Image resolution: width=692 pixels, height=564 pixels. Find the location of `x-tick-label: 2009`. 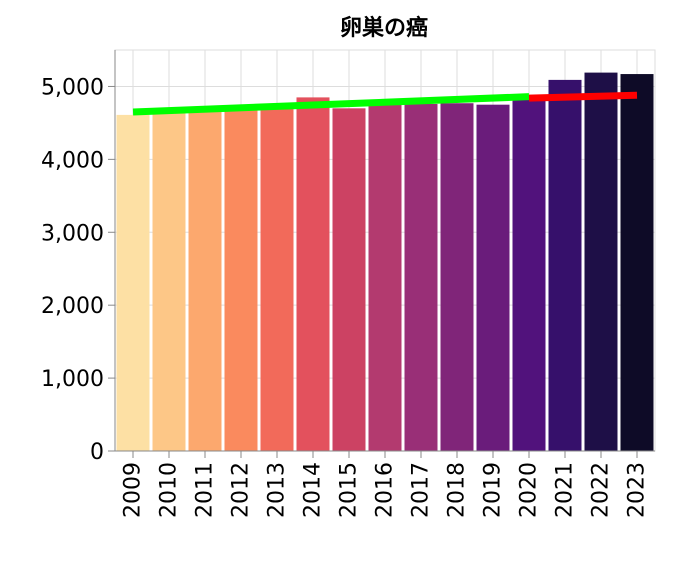

x-tick-label: 2009 is located at coordinates (133, 490).